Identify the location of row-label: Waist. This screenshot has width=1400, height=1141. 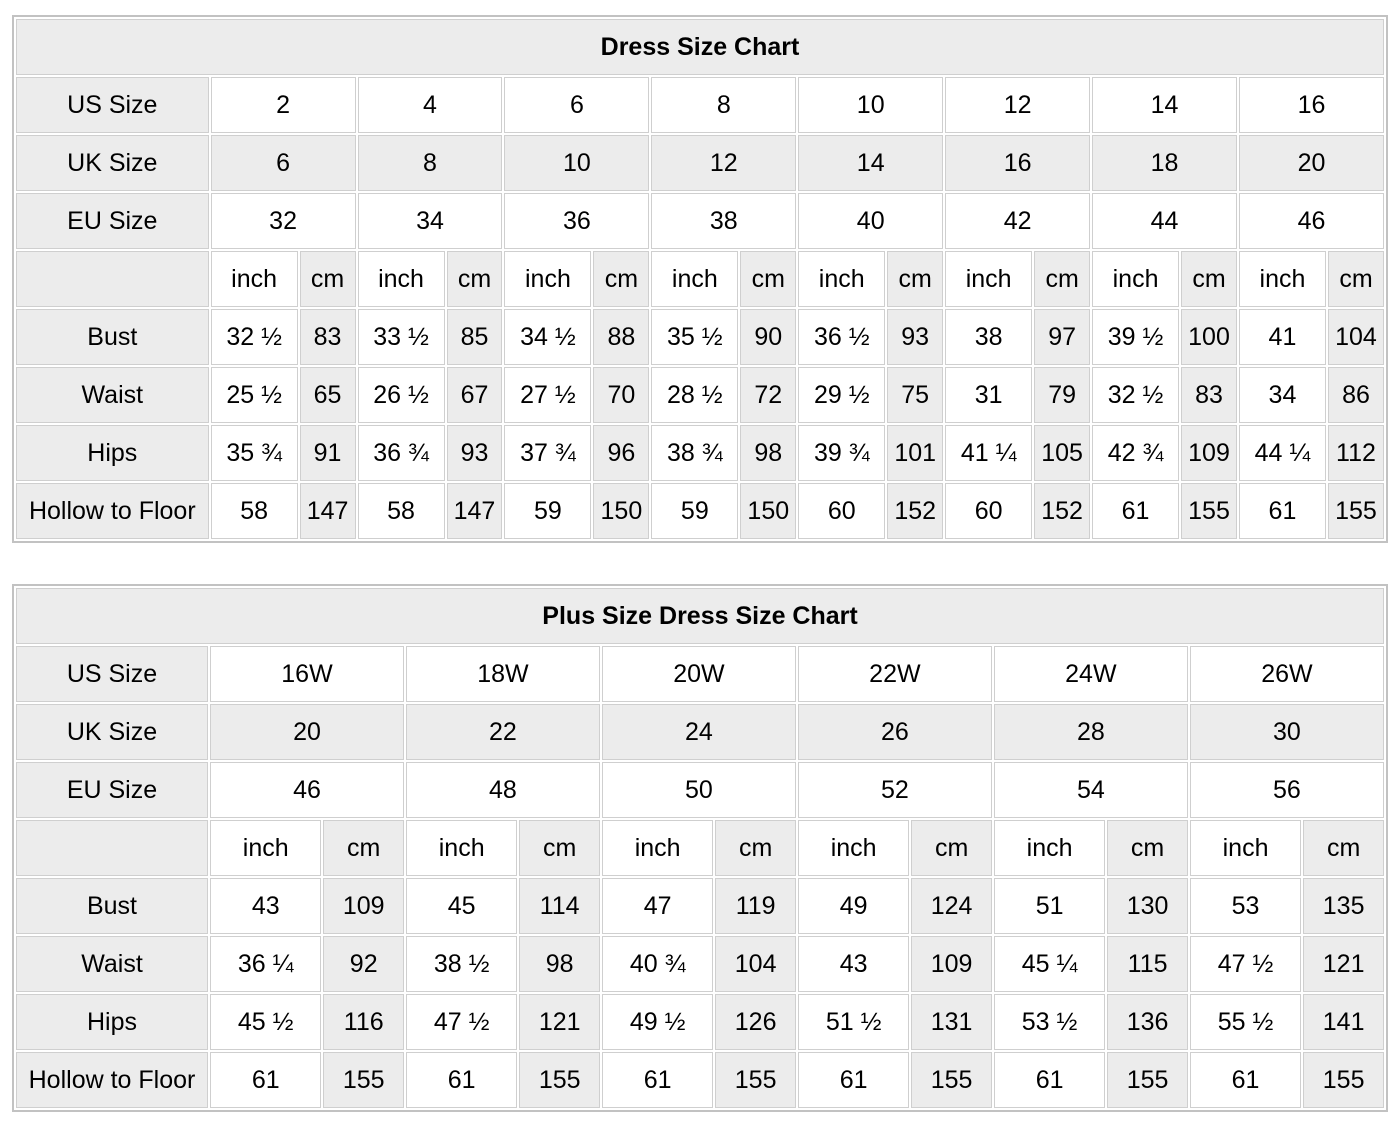
(112, 964).